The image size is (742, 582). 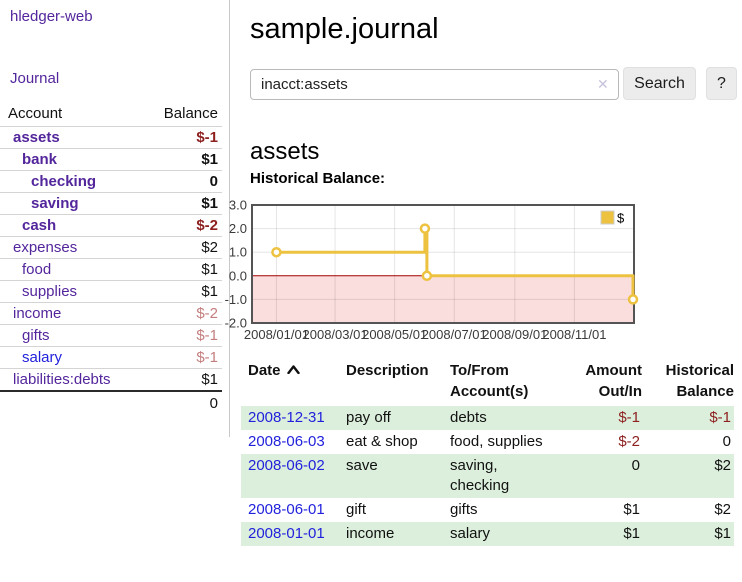 I want to click on transaction-description: income, so click(x=370, y=533).